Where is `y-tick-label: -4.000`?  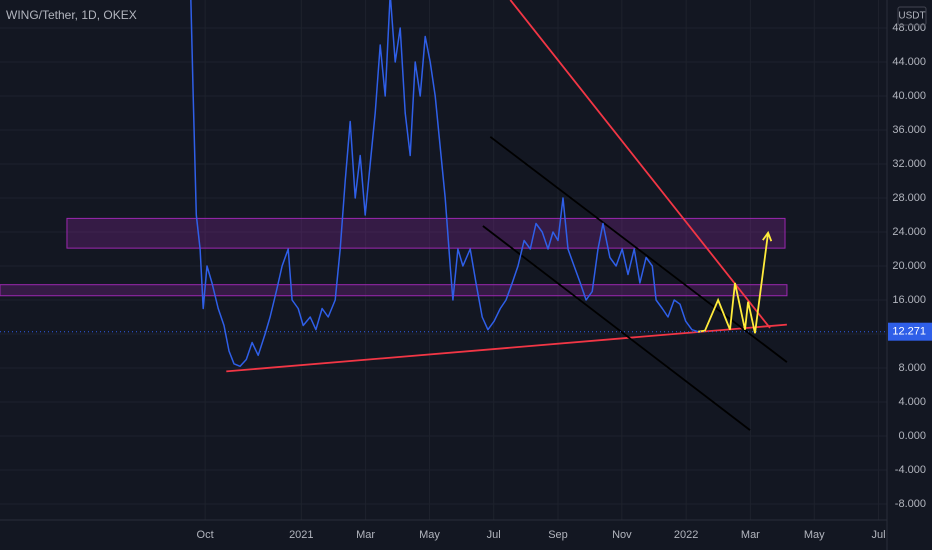 y-tick-label: -4.000 is located at coordinates (910, 470).